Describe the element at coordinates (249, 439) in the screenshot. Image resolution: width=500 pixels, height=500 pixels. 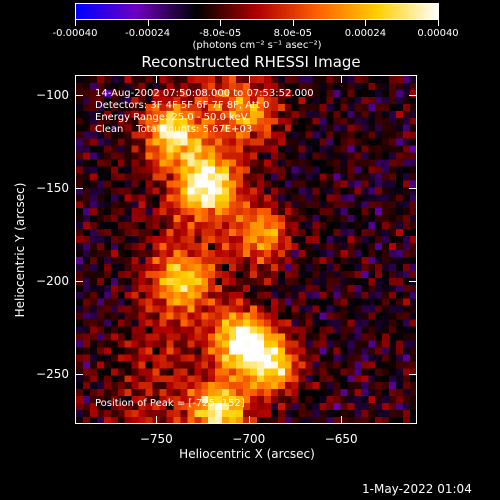
I see `x-tick-label: −700` at that location.